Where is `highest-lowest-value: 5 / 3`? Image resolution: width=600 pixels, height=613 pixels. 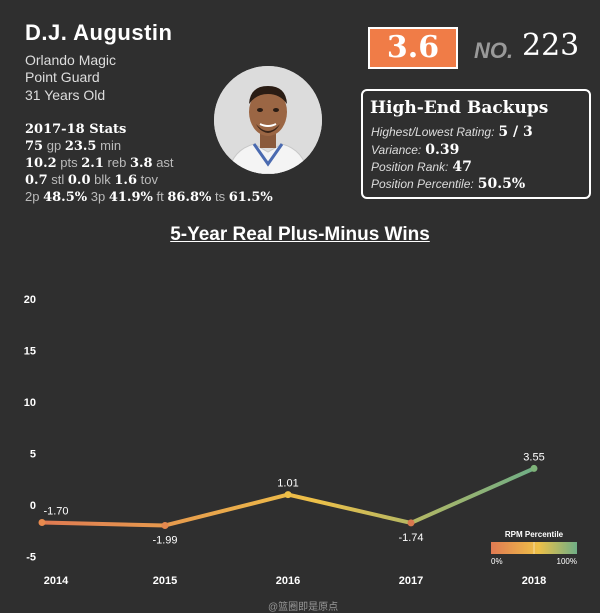
highest-lowest-value: 5 / 3 is located at coordinates (515, 132).